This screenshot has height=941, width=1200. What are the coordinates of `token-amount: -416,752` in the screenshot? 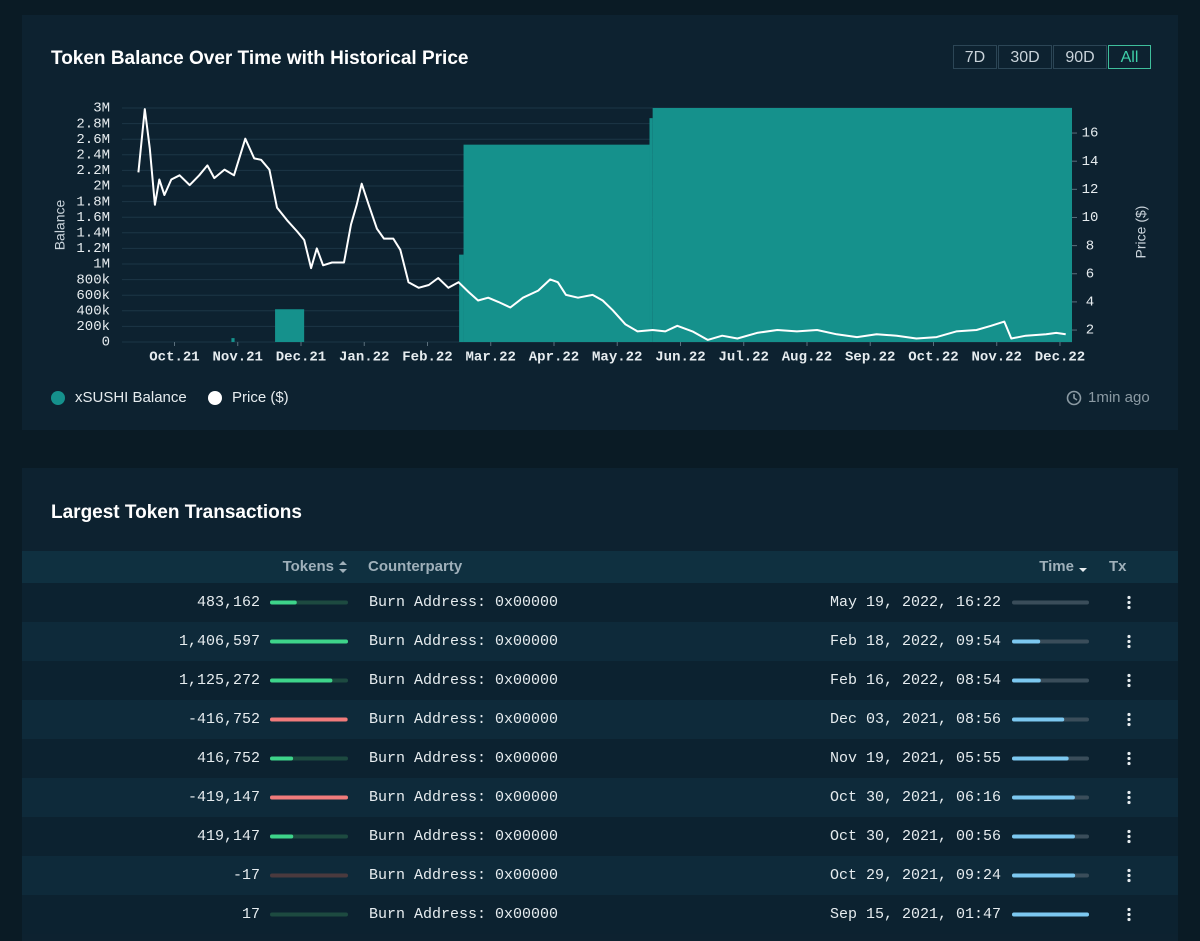 It's located at (223, 719).